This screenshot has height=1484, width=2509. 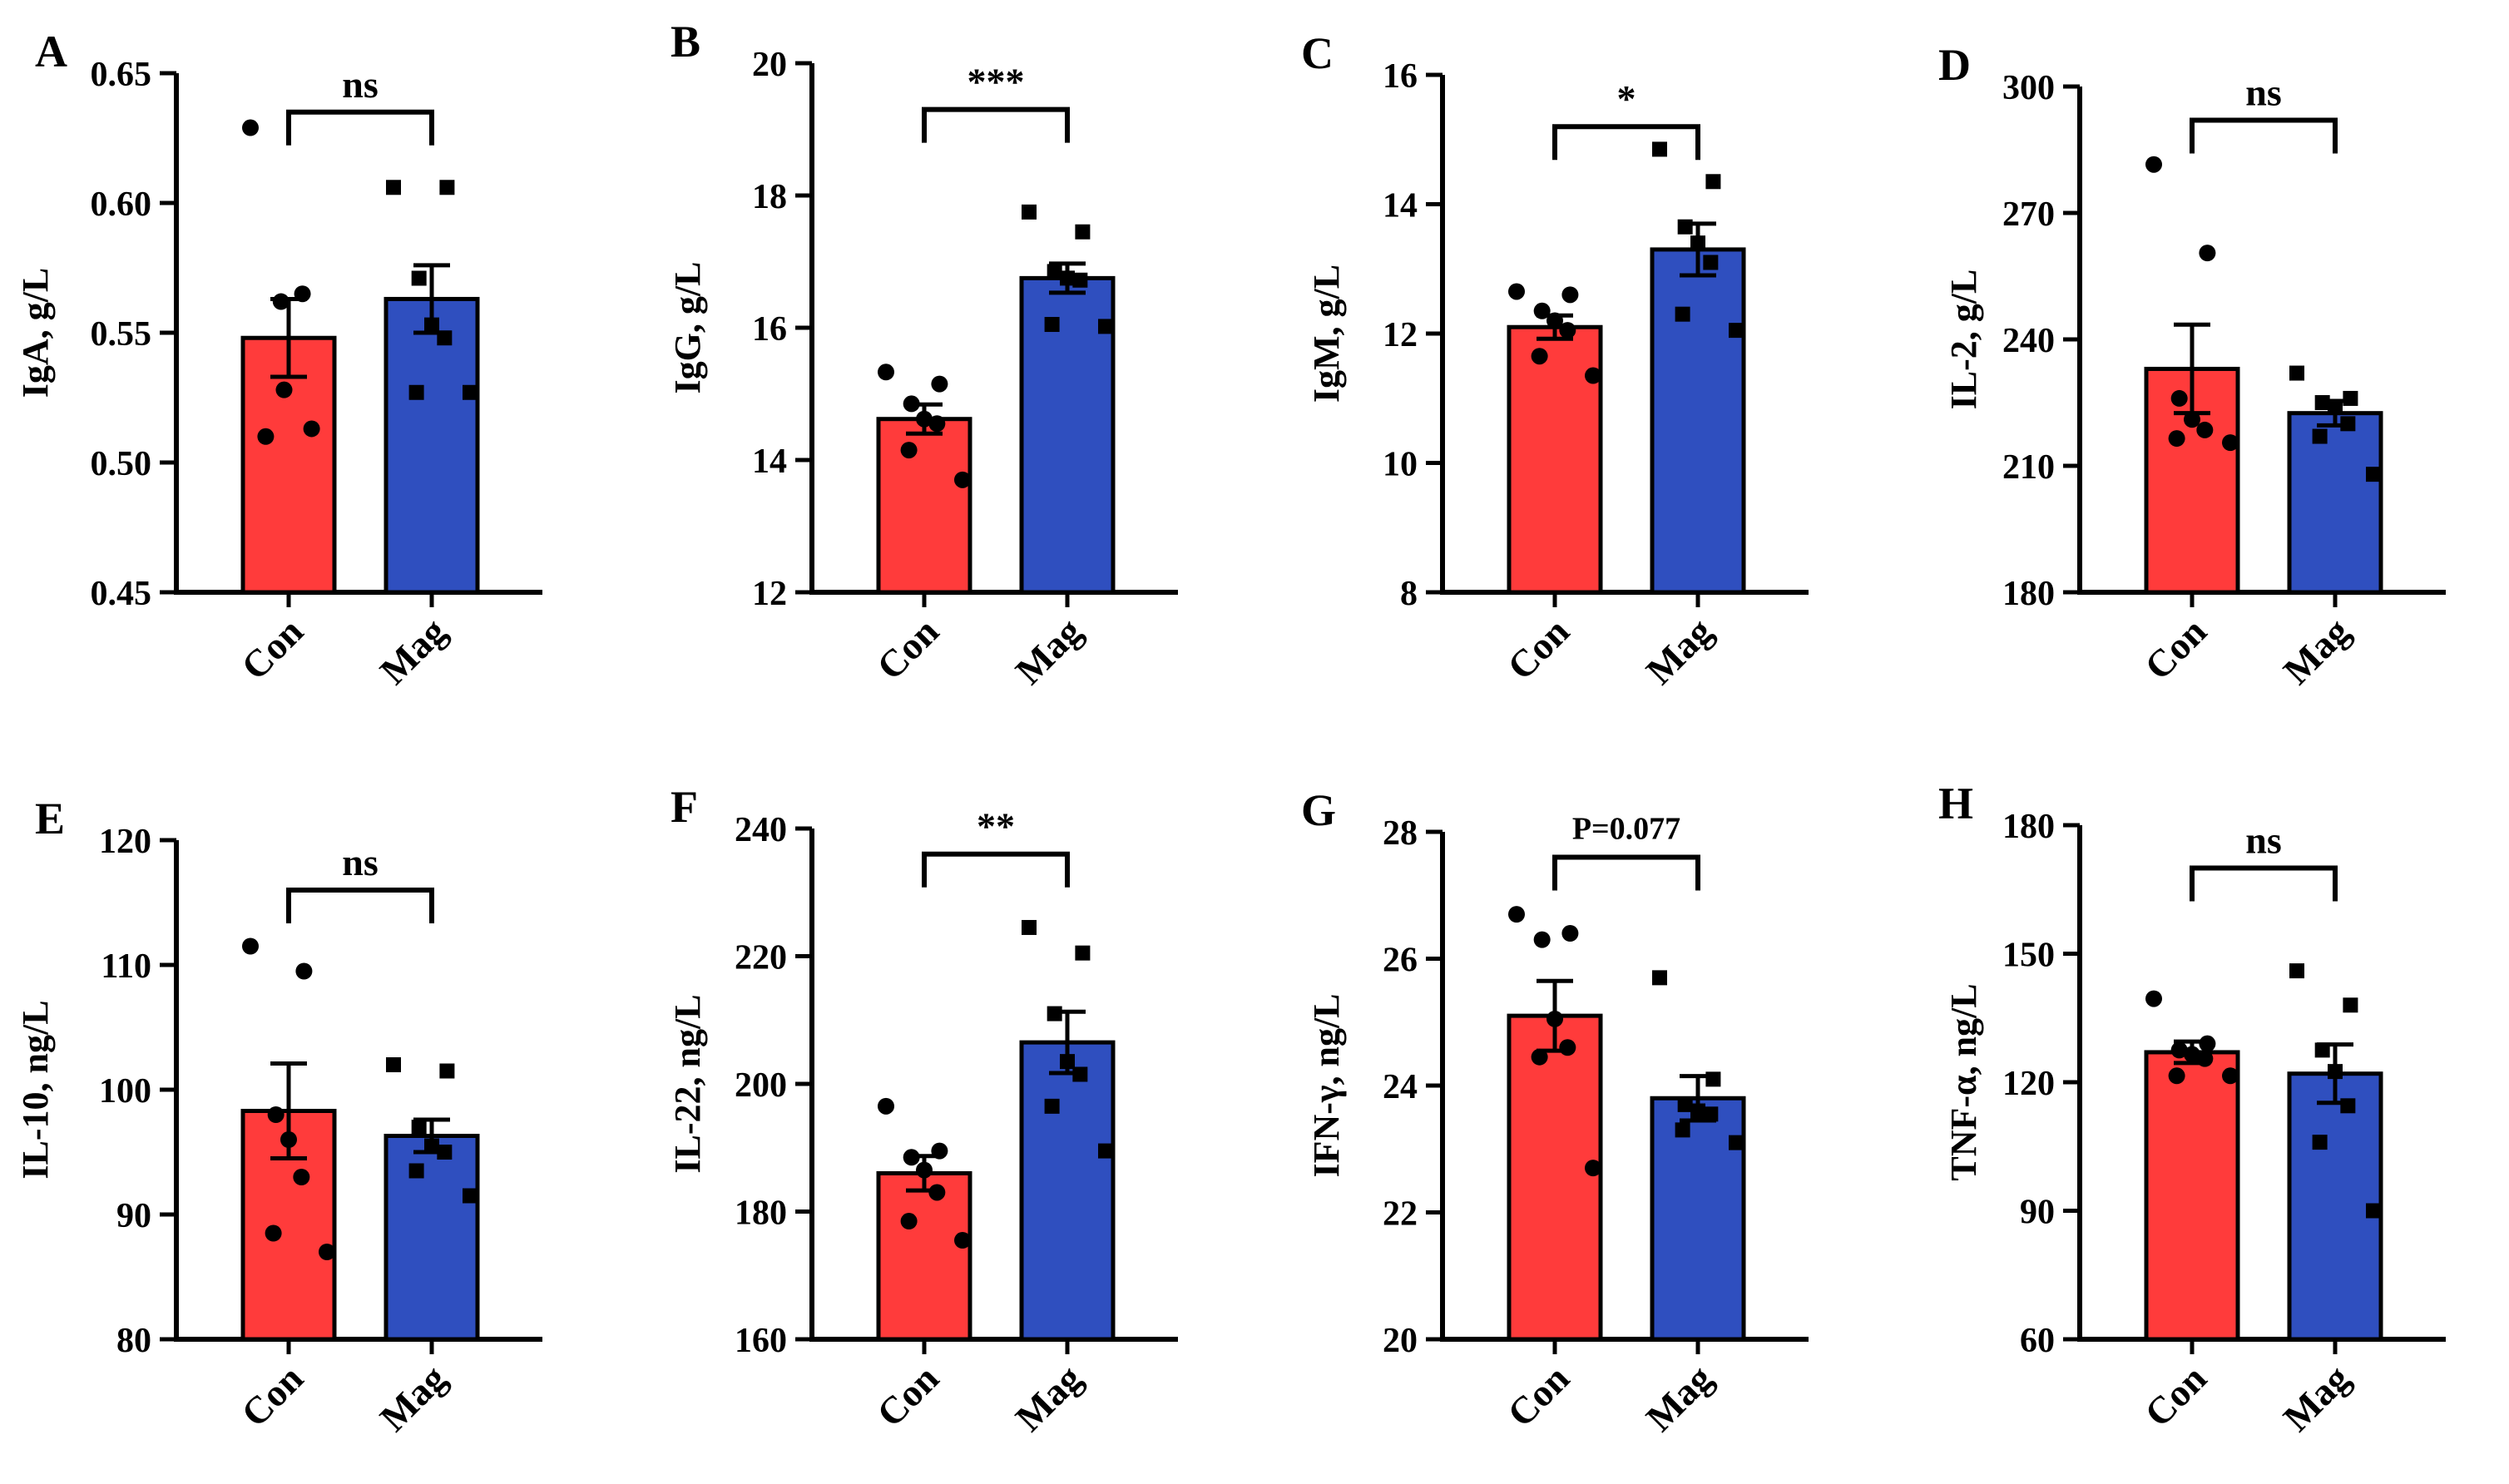 I want to click on chart-panel-c: C 8 10 12 14 16 IgM, g/L Con Mag *, so click(x=1555, y=360).